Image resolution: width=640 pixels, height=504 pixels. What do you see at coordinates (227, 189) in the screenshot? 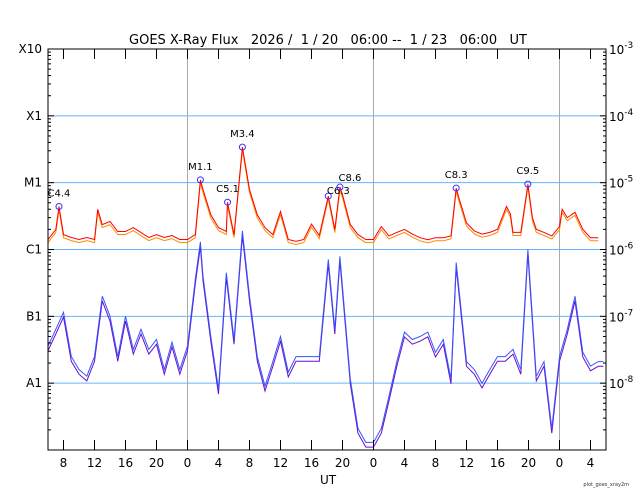
I see `flare-label: C5.1` at bounding box center [227, 189].